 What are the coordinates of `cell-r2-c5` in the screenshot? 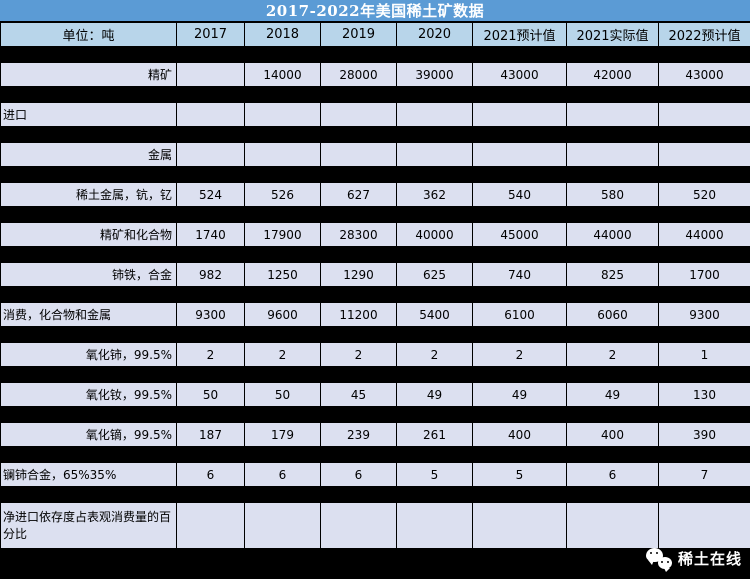 It's located at (612, 154).